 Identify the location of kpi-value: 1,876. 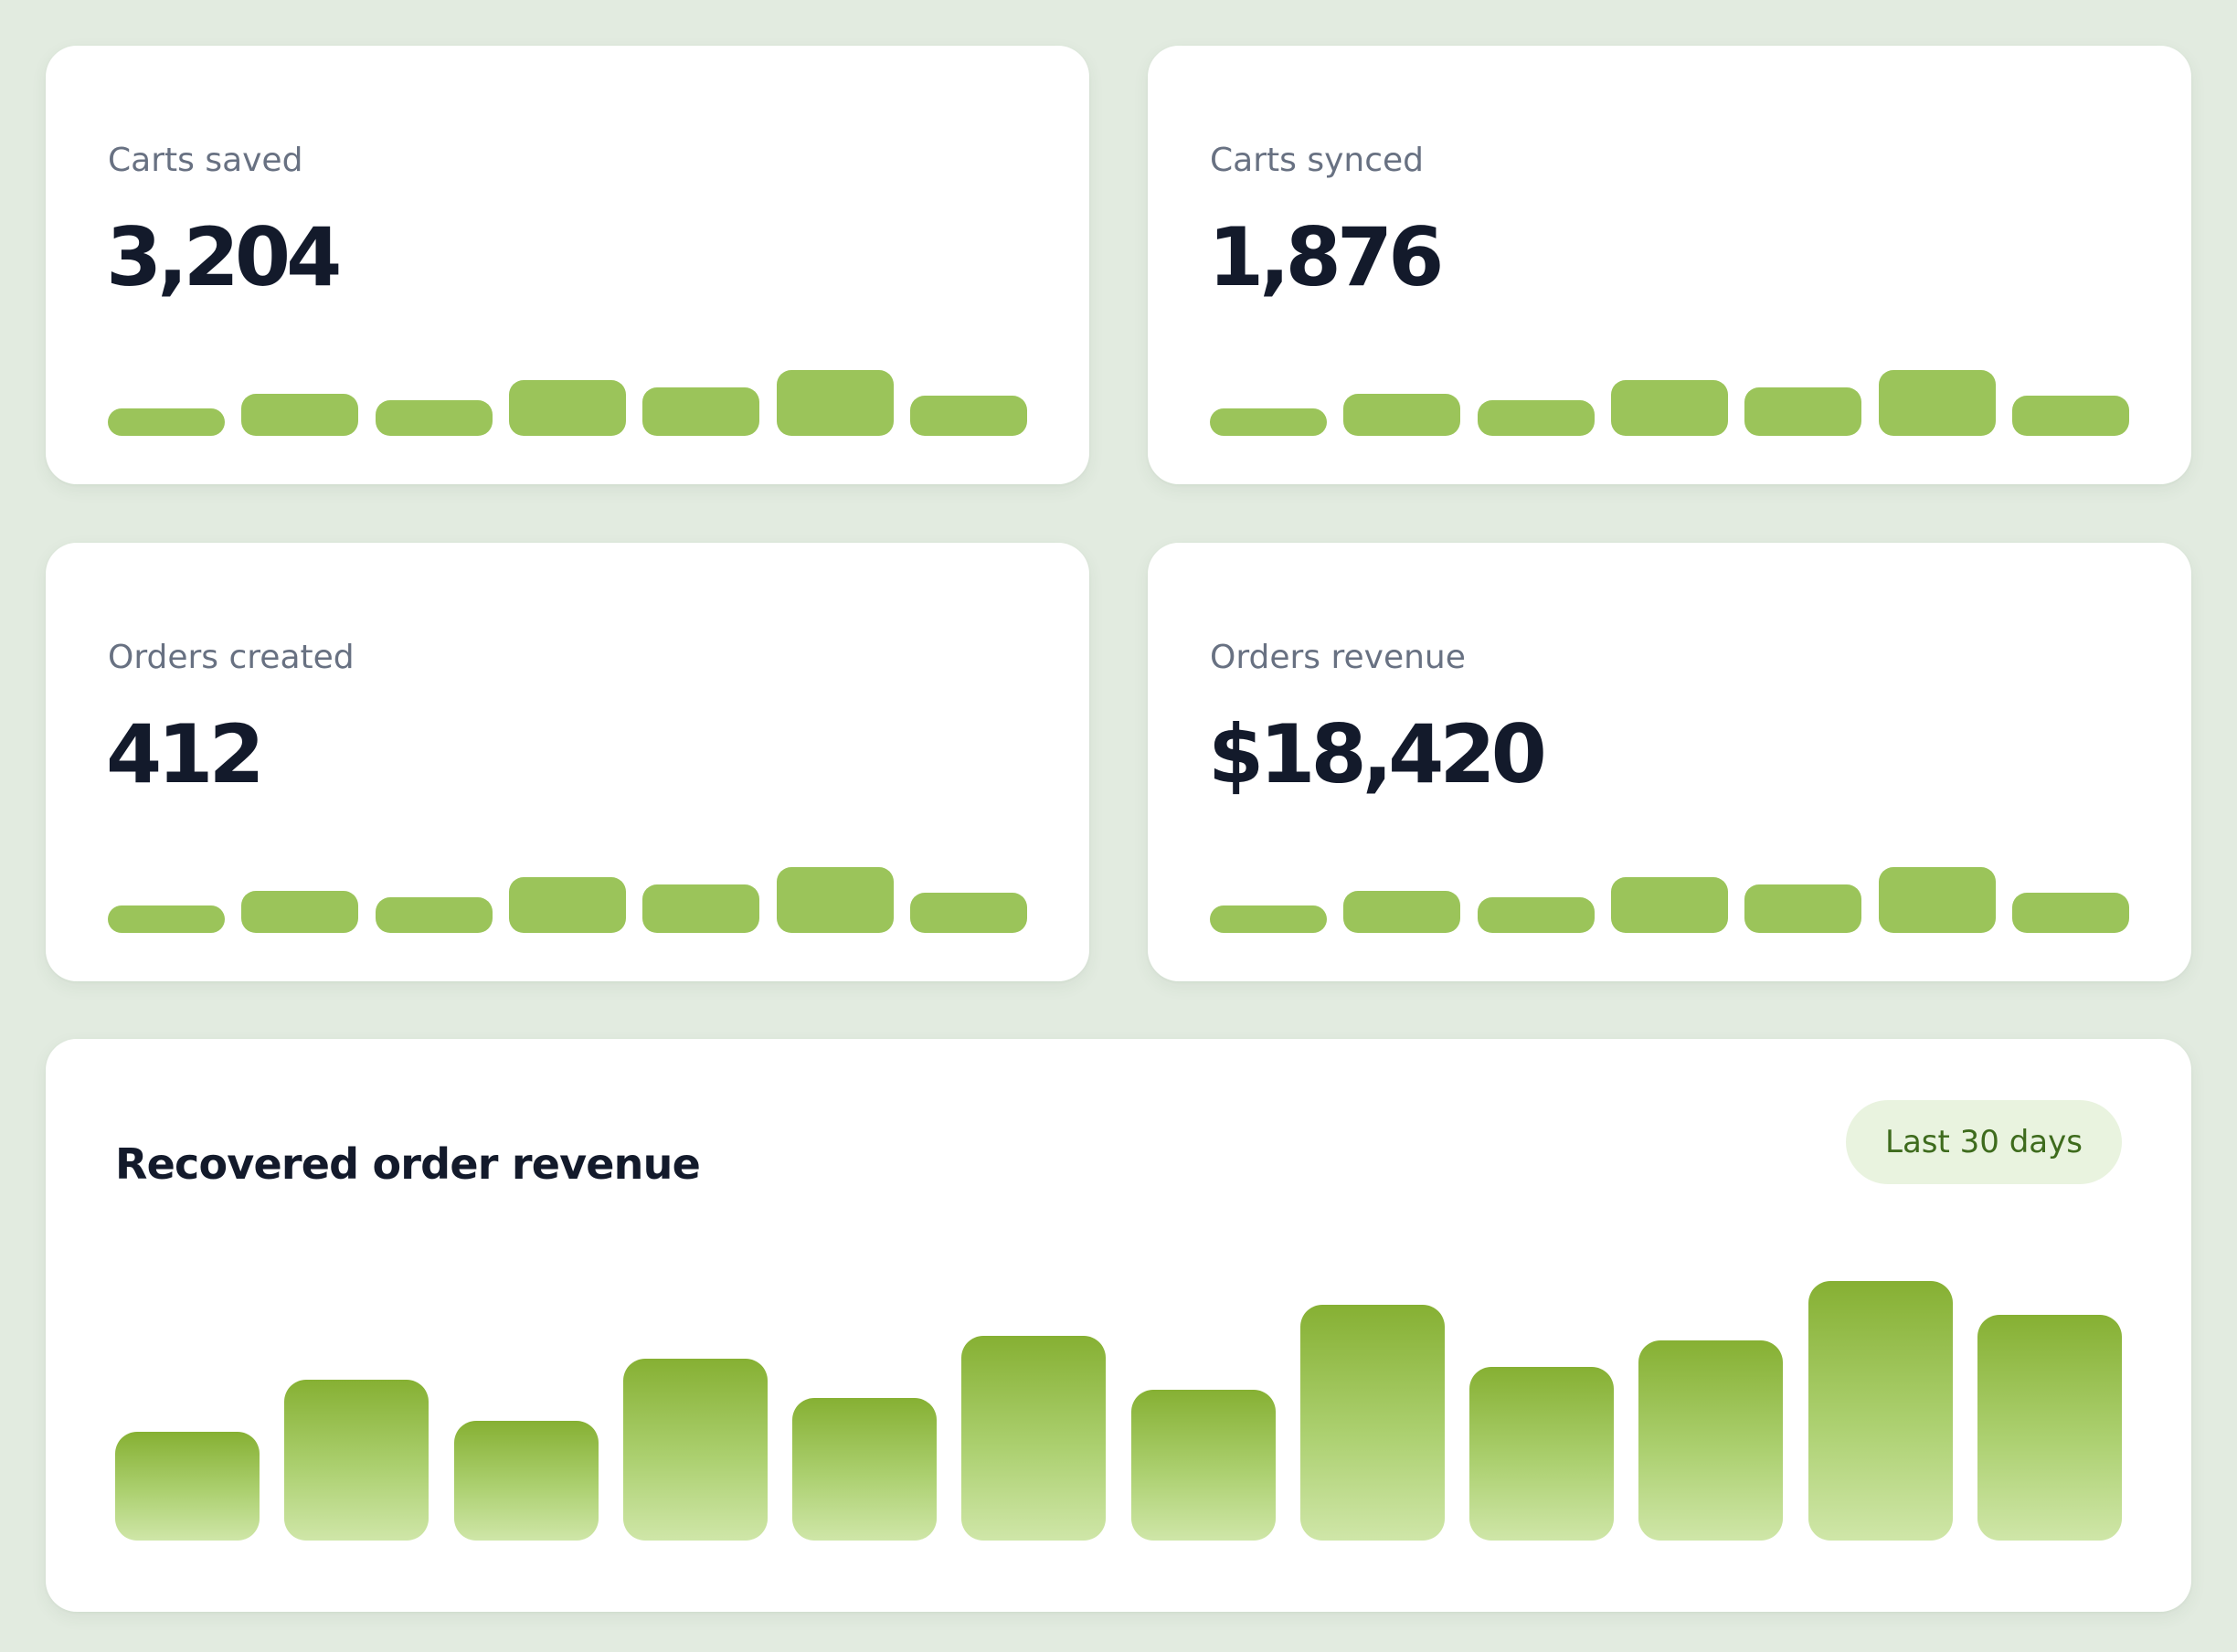
(1326, 257).